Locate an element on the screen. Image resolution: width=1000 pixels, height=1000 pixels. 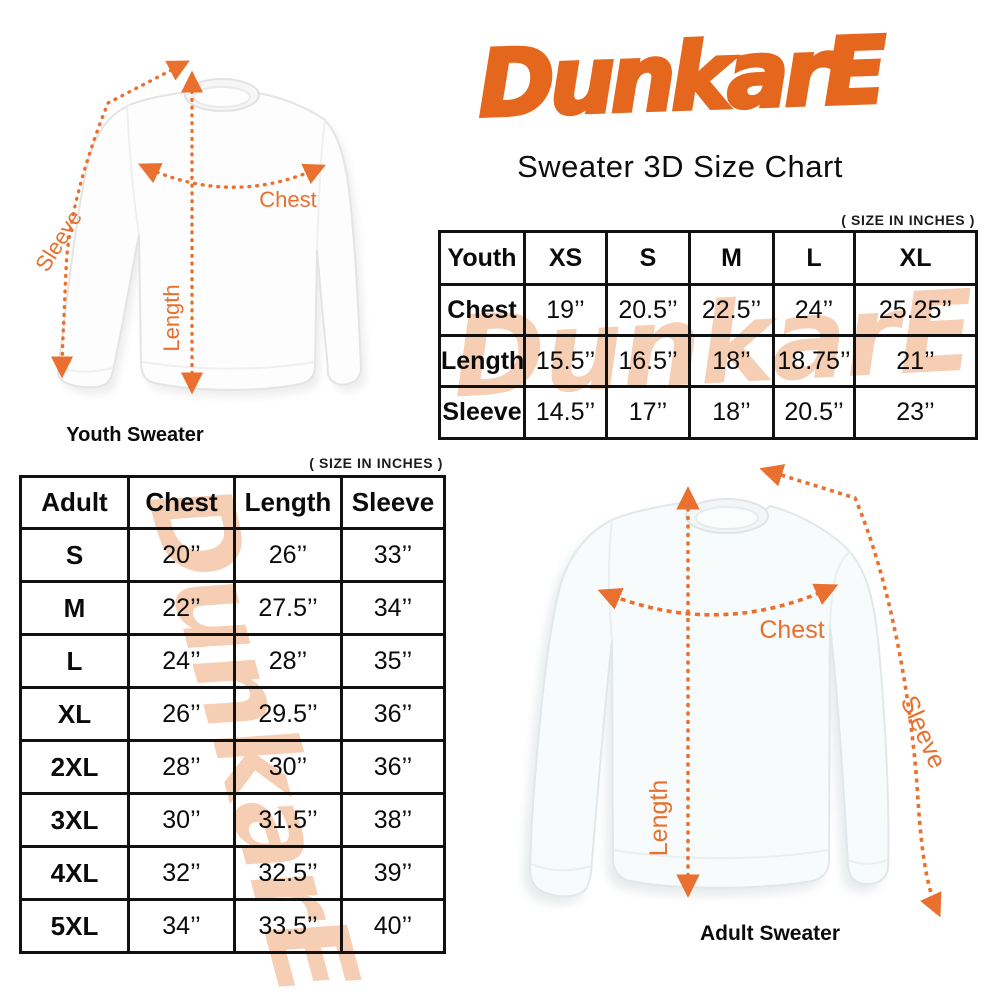
page-title: Sweater 3D Size Chart is located at coordinates (680, 166).